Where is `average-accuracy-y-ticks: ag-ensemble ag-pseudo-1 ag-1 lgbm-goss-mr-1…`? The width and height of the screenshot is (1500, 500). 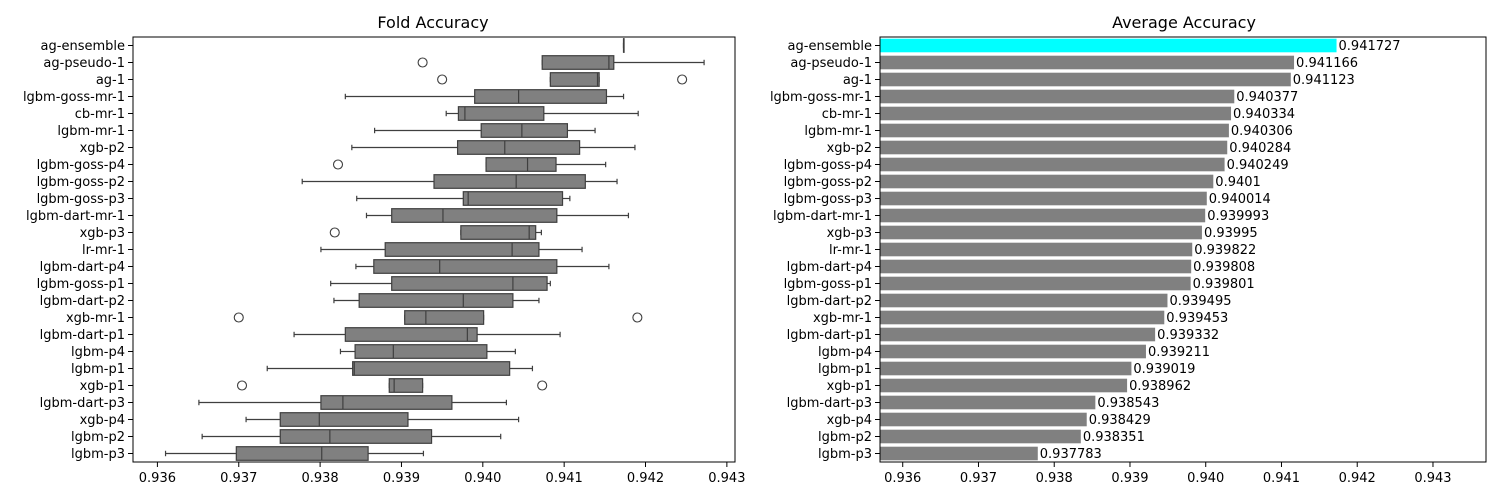 average-accuracy-y-ticks: ag-ensemble ag-pseudo-1 ag-1 lgbm-goss-mr-1… is located at coordinates (825, 250).